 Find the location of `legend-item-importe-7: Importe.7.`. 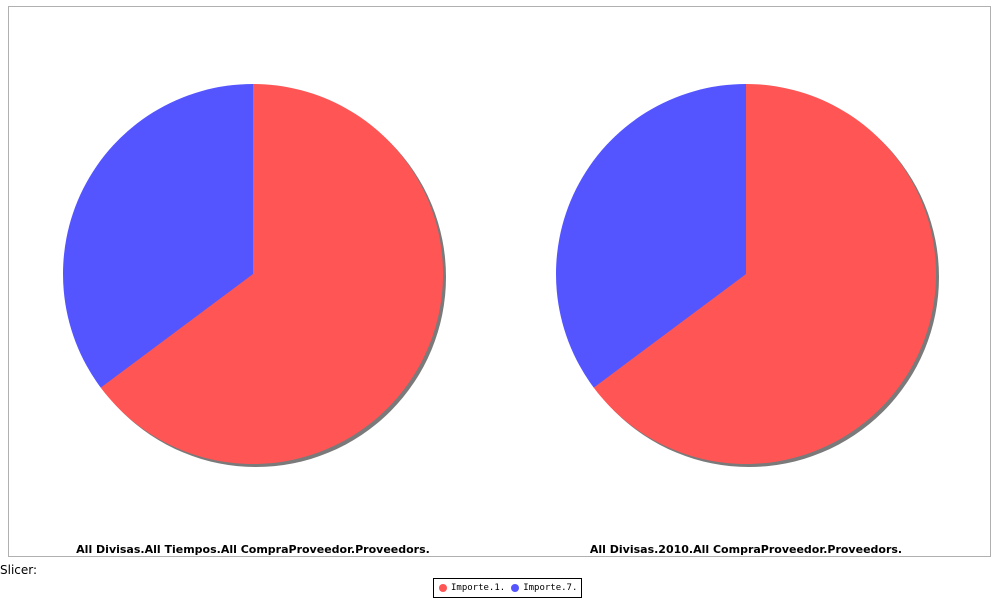

legend-item-importe-7: Importe.7. is located at coordinates (544, 588).